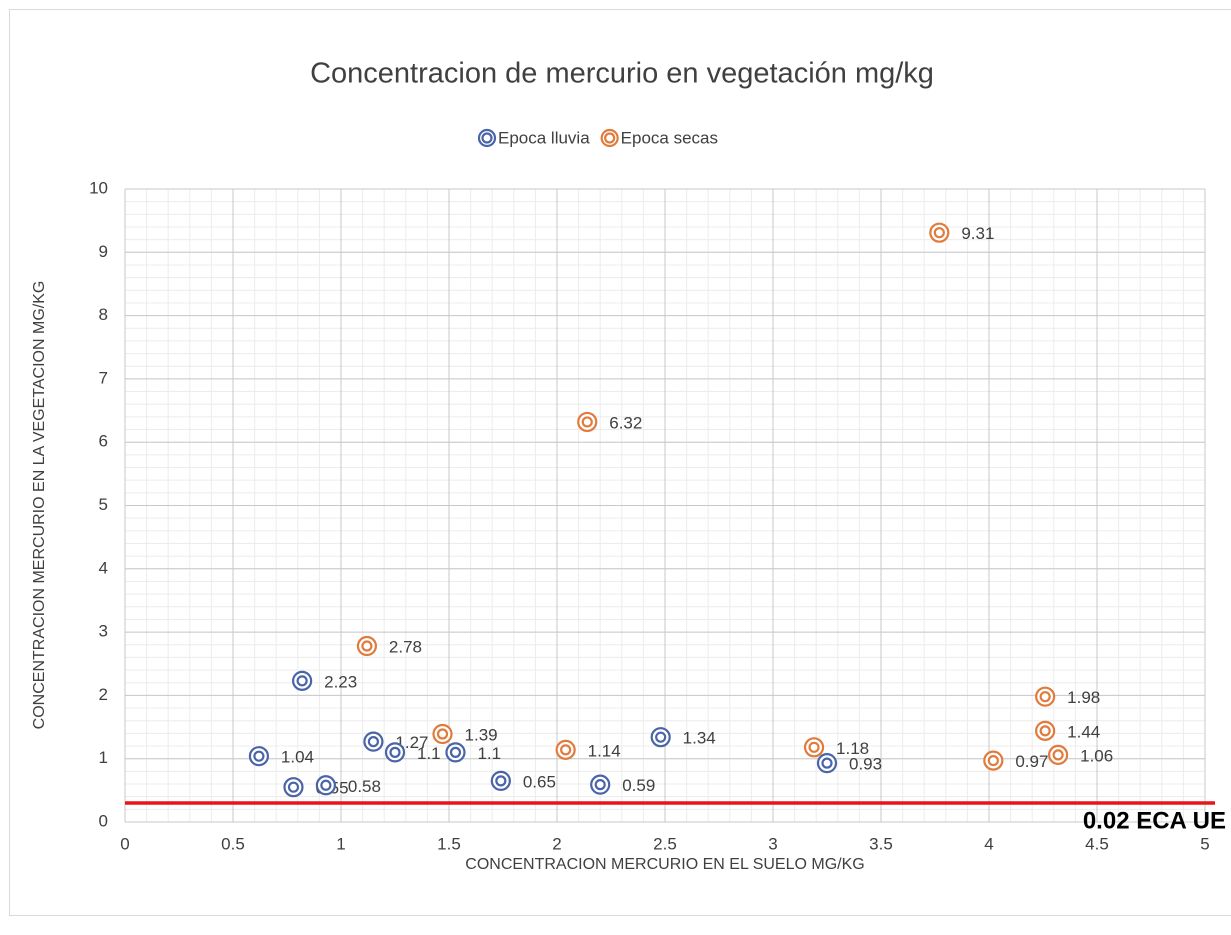 The height and width of the screenshot is (935, 1231). Describe the element at coordinates (625, 422) in the screenshot. I see `data-label: 6.32` at that location.